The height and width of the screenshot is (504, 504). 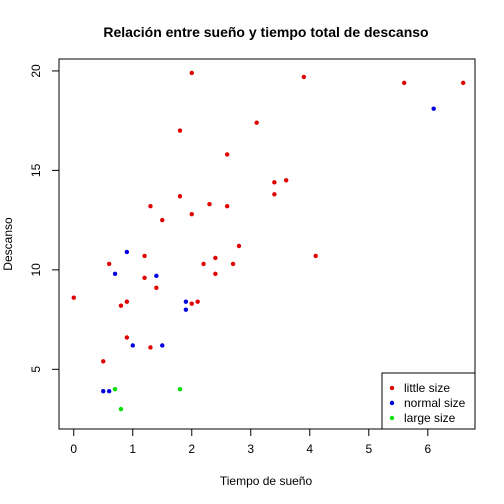 What do you see at coordinates (36, 369) in the screenshot?
I see `y-tick-label: 5` at bounding box center [36, 369].